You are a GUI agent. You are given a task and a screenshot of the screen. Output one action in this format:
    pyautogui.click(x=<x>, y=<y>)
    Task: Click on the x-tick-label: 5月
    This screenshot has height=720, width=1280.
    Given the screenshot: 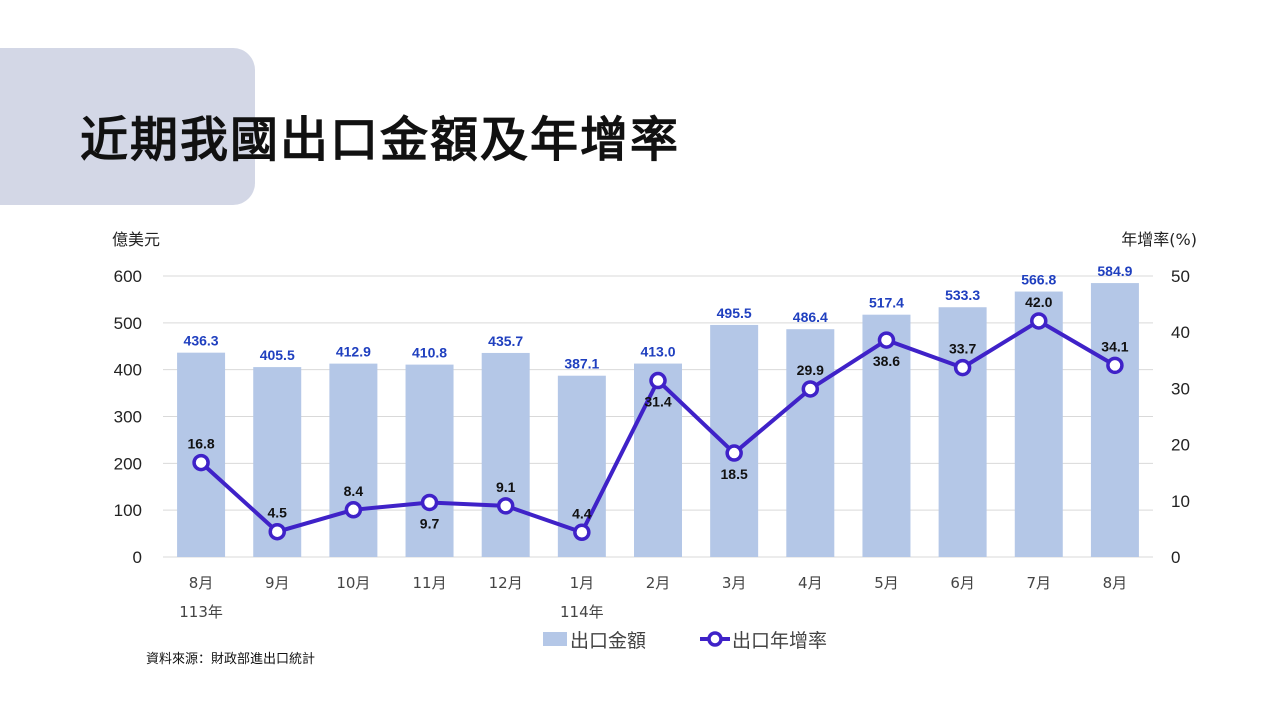 What is the action you would take?
    pyautogui.click(x=886, y=583)
    